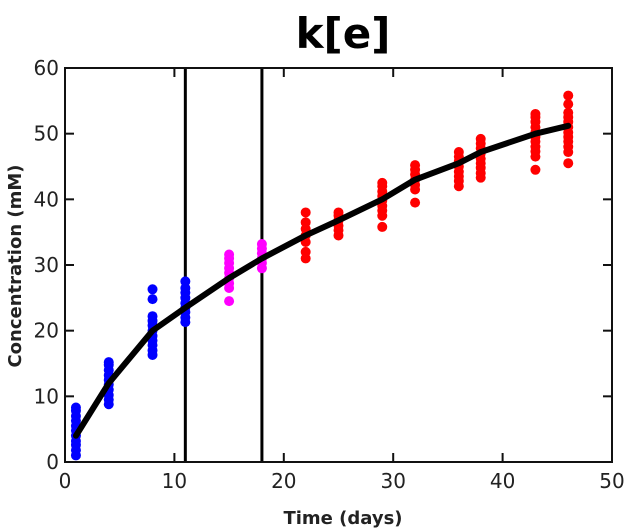 Image resolution: width=638 pixels, height=532 pixels. Describe the element at coordinates (502, 481) in the screenshot. I see `x-tick-label: 40` at that location.